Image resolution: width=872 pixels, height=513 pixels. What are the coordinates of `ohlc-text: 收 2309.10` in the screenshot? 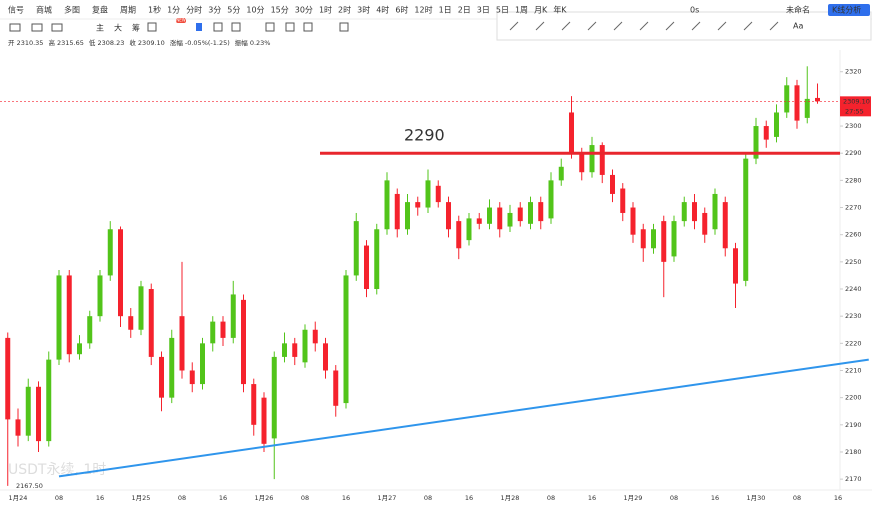 It's located at (146, 42).